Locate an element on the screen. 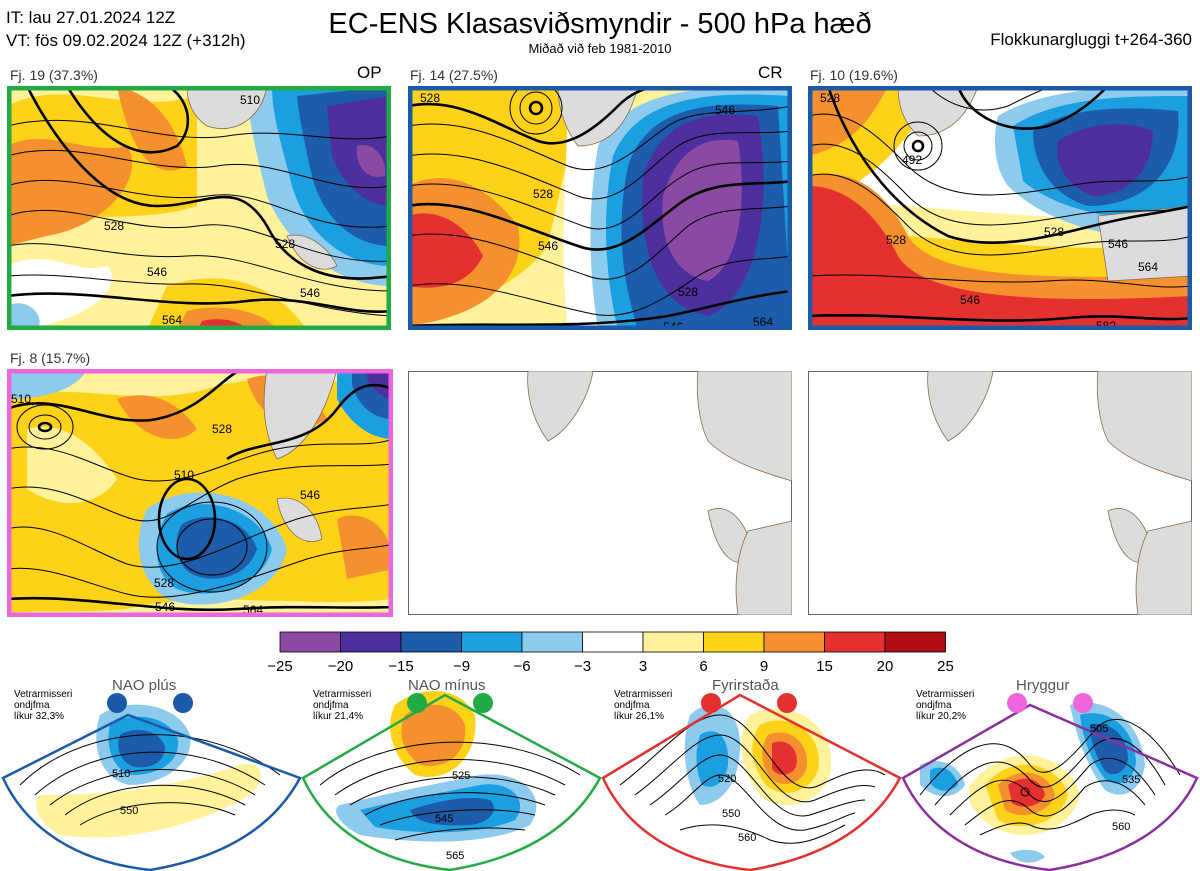 The image size is (1200, 871). regime-3-season: Vetrarmisseri is located at coordinates (643, 694).